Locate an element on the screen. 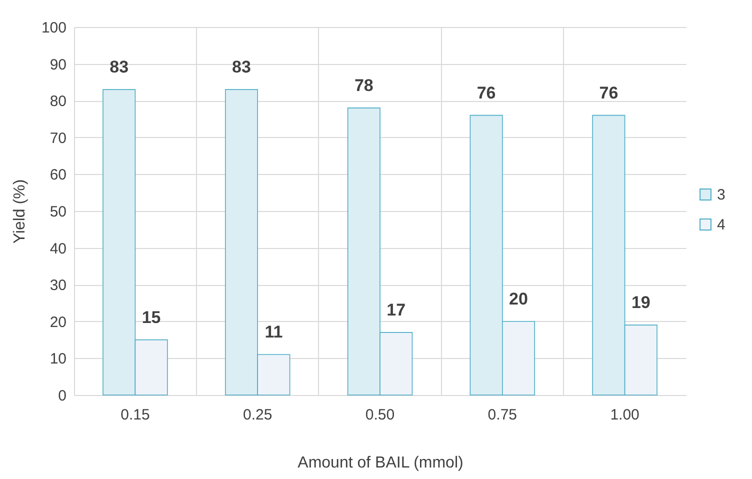  data-label: 17 is located at coordinates (396, 310).